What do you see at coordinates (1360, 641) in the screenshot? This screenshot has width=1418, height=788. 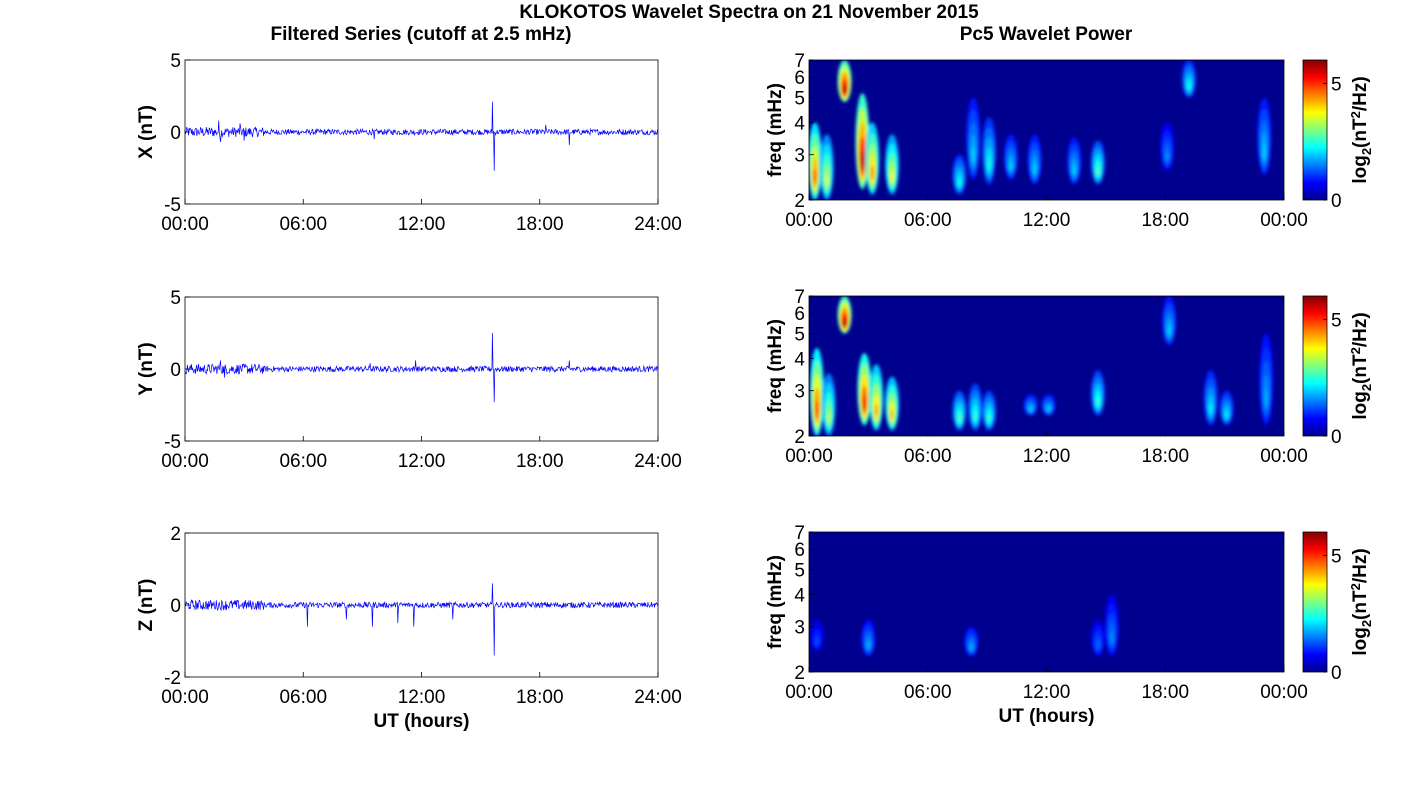 I see `z-colorbar-label-part: log` at bounding box center [1360, 641].